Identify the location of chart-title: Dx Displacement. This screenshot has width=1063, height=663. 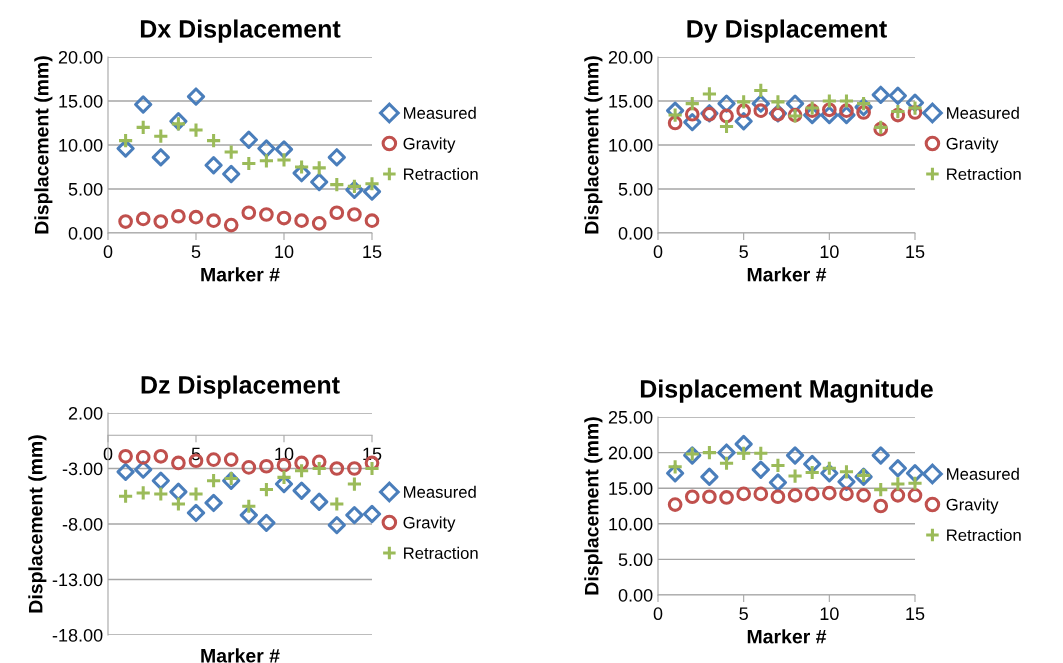
(240, 31).